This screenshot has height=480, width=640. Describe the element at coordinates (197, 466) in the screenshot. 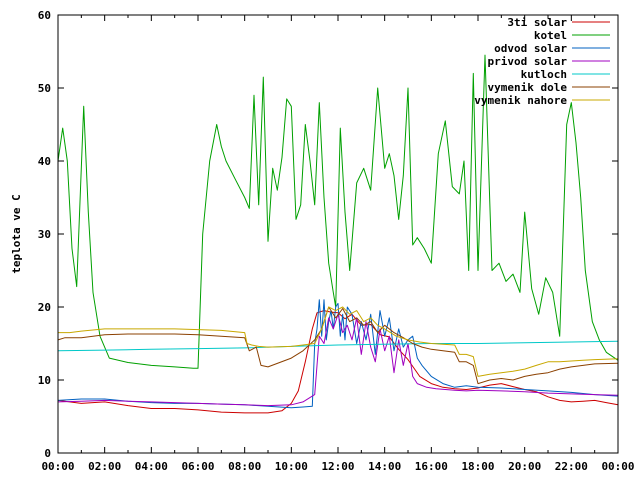

I see `x-tick-label: 06:00` at that location.